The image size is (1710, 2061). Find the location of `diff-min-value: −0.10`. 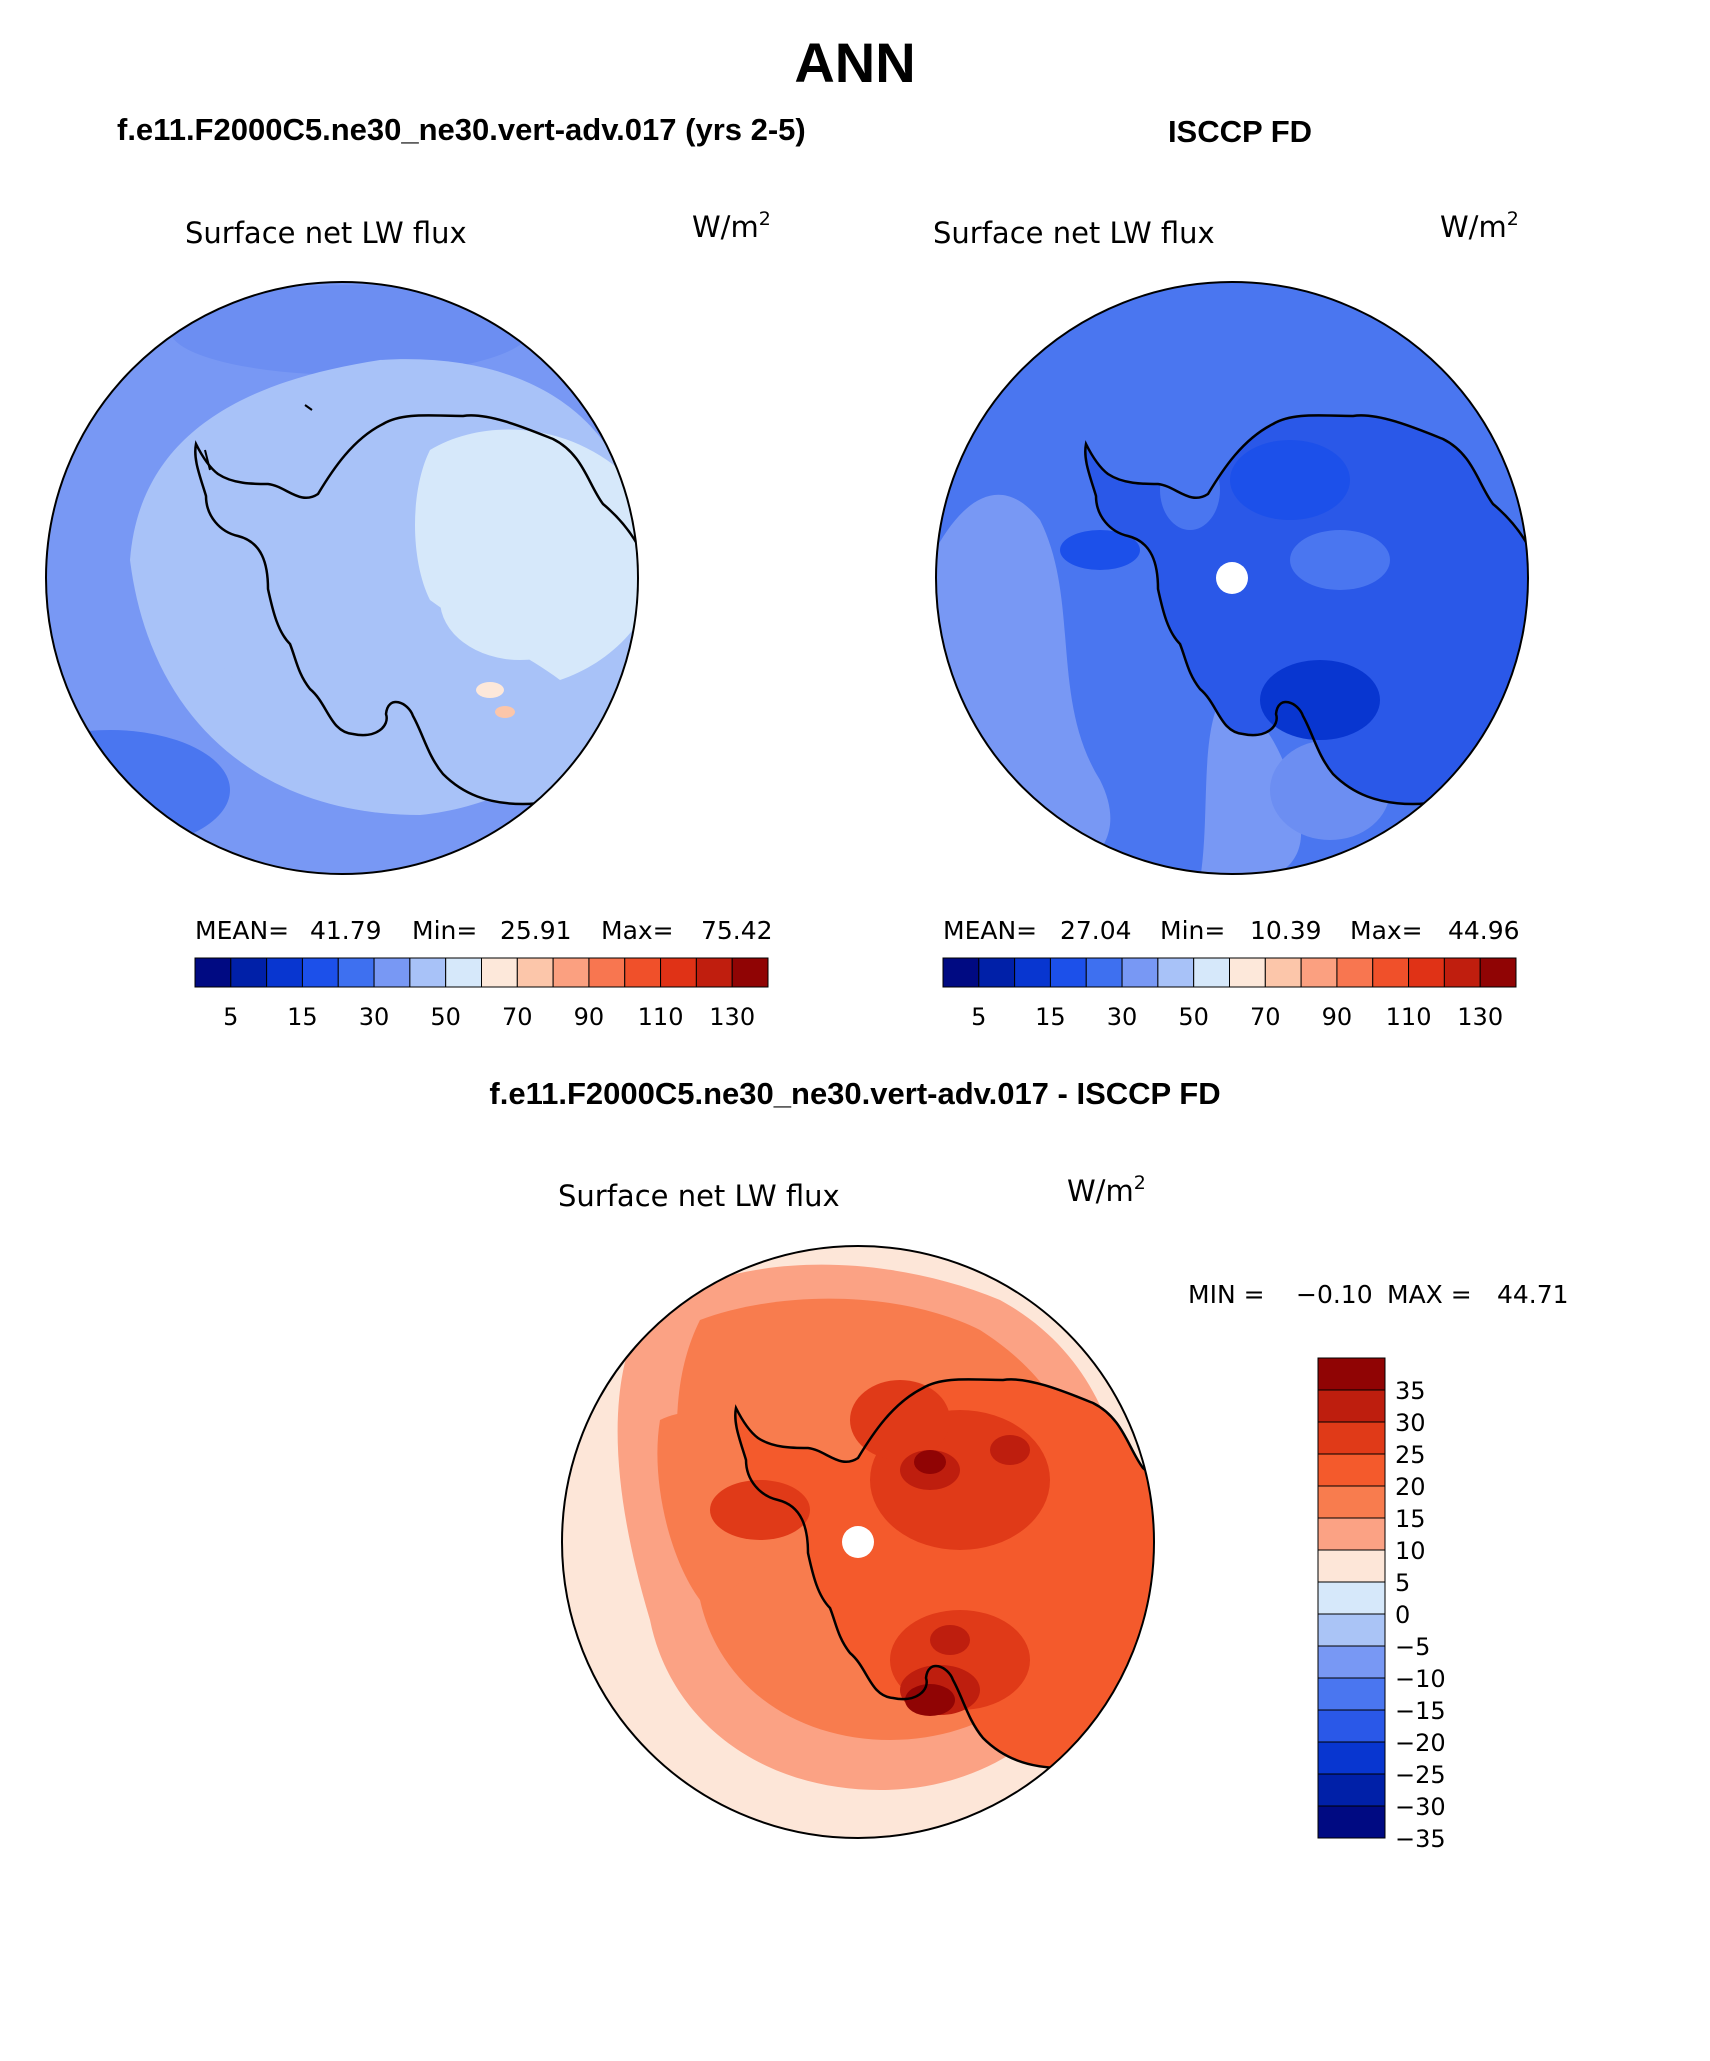

diff-min-value: −0.10 is located at coordinates (1334, 1294).